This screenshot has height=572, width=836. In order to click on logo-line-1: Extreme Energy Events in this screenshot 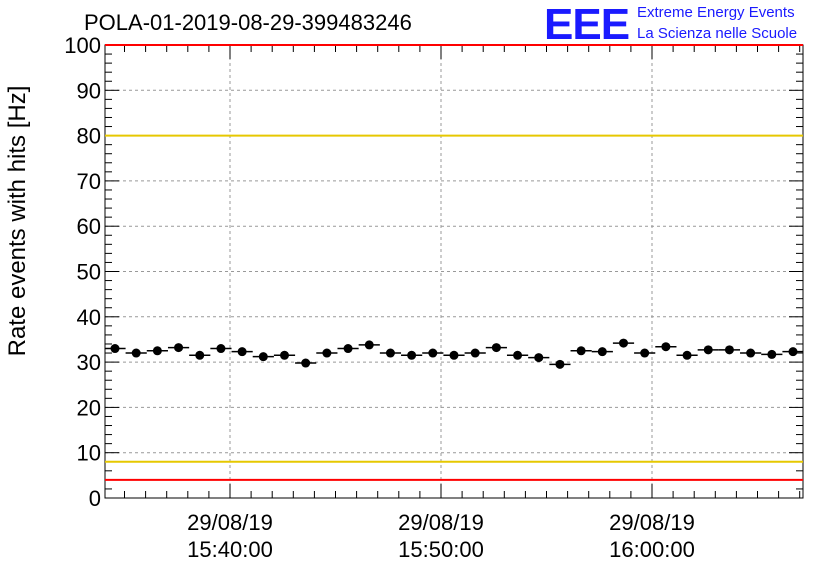, I will do `click(716, 12)`.